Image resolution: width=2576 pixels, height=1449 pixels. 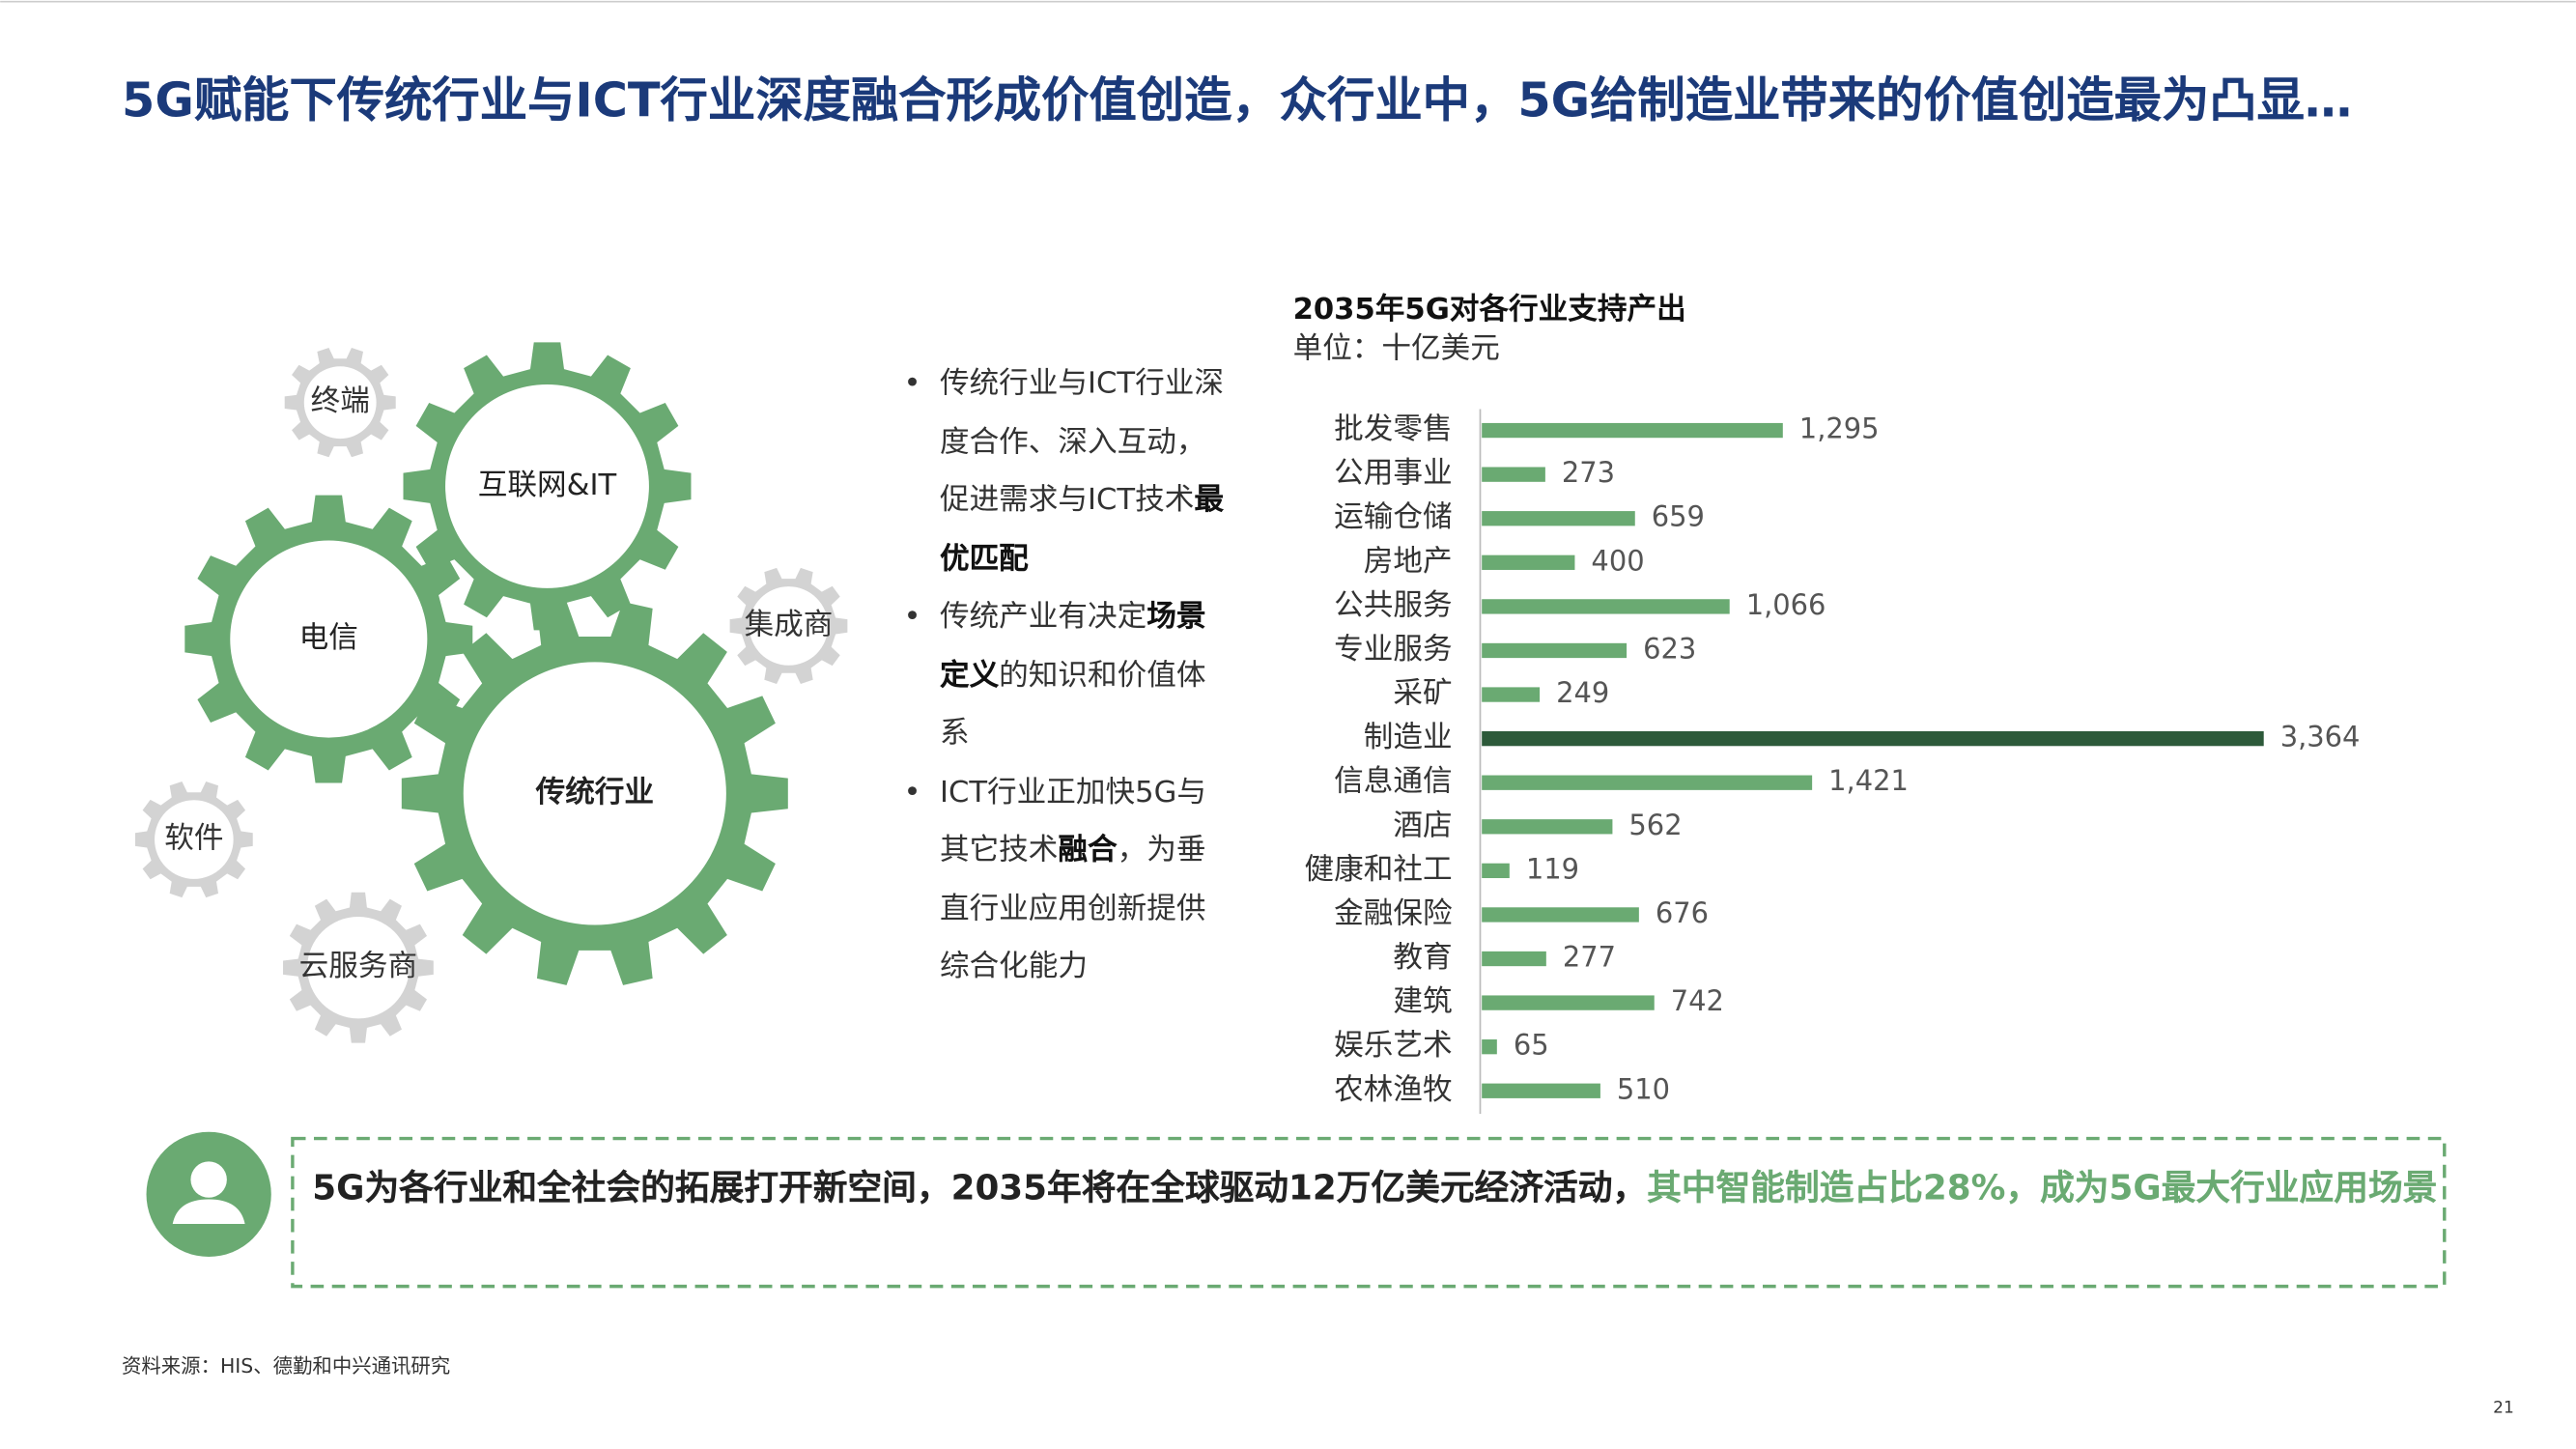 I want to click on value-label: 400, so click(x=1617, y=560).